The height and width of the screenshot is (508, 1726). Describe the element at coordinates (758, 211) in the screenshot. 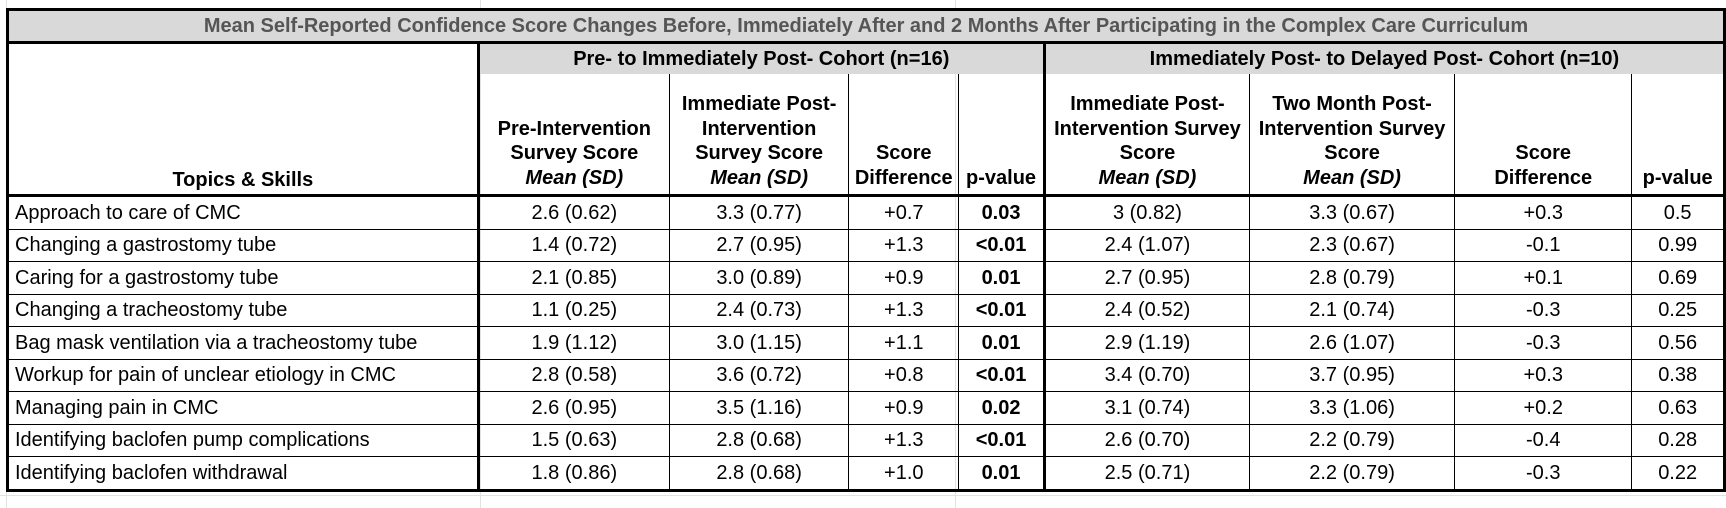

I see `cell-post: 3.3 (0.77)` at that location.